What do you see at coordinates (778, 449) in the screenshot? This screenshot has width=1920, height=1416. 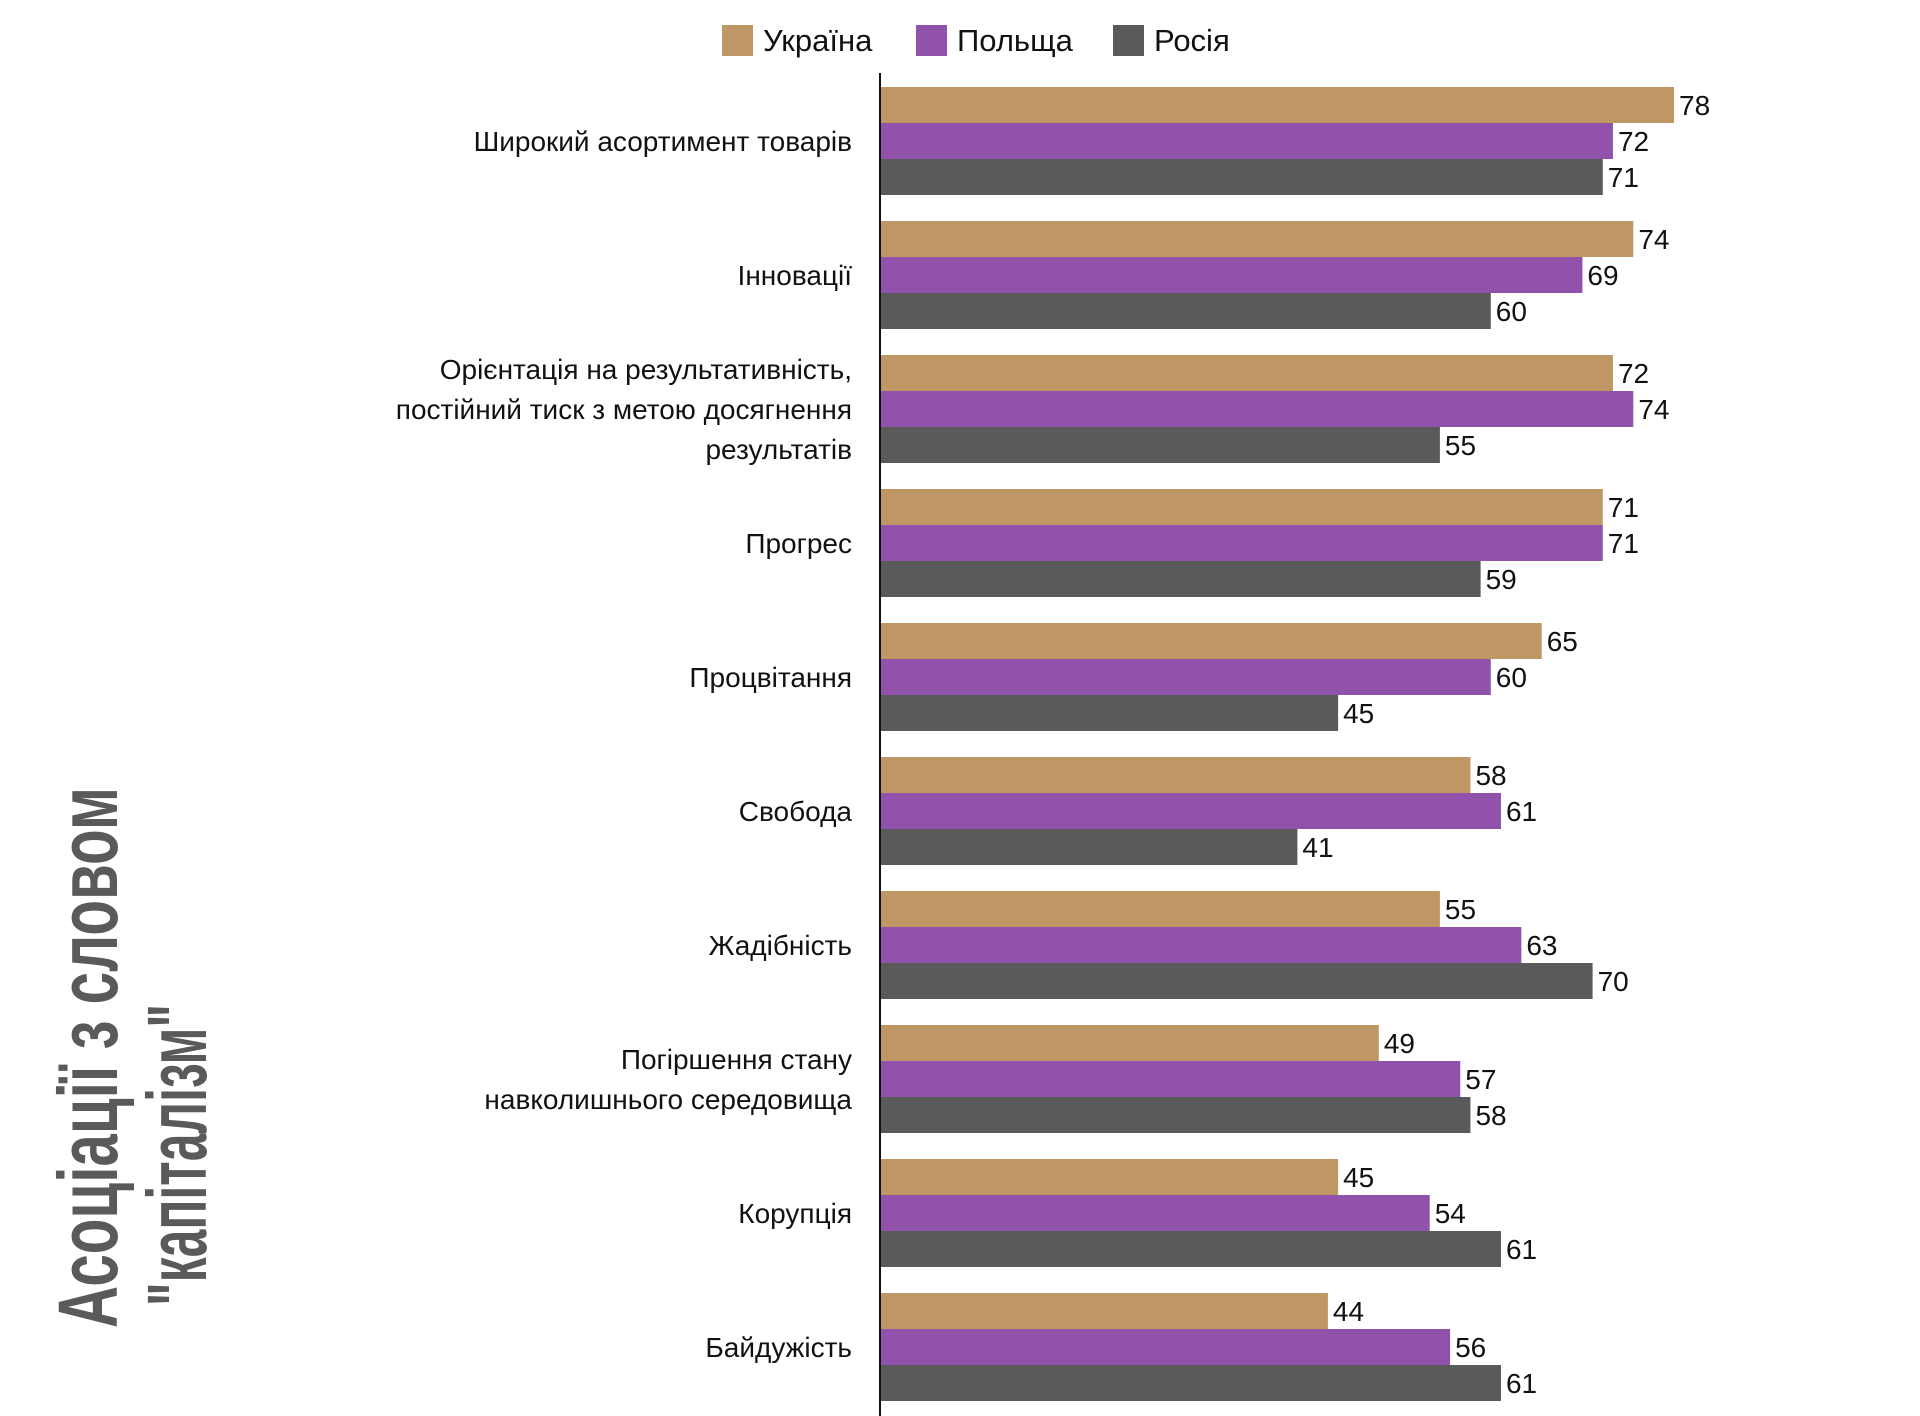 I see `category-label: результатів` at bounding box center [778, 449].